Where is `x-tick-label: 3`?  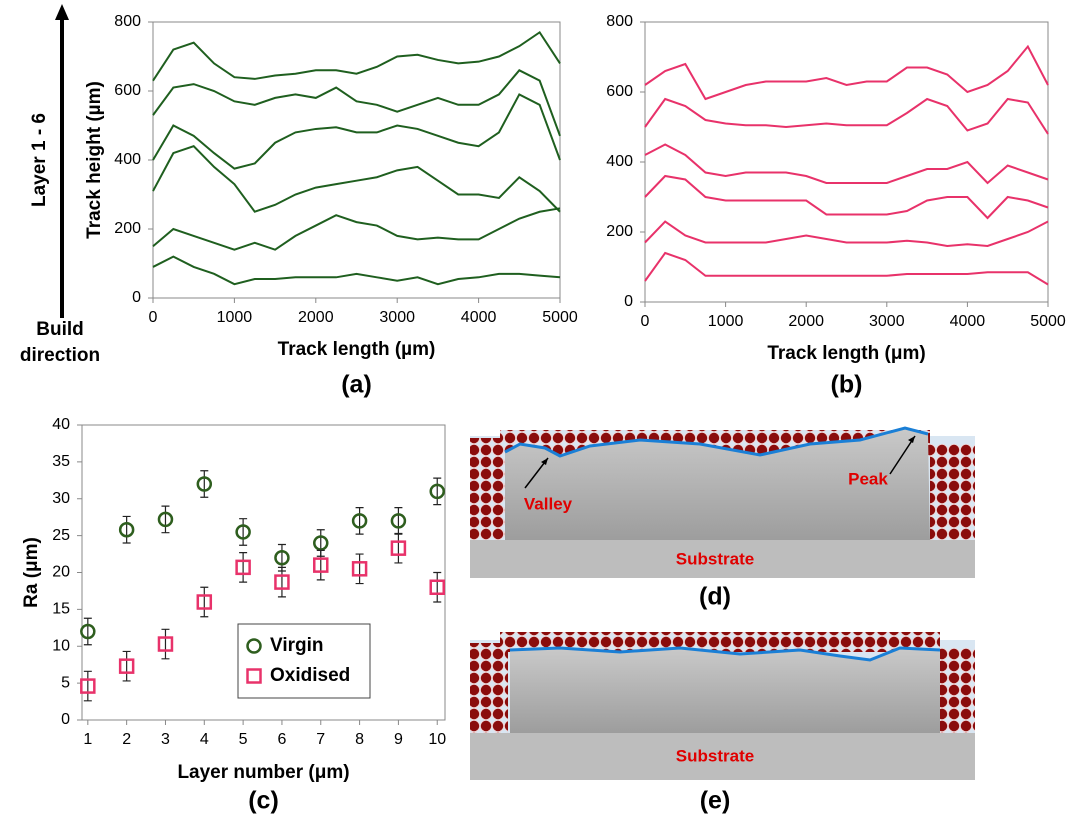
x-tick-label: 3 is located at coordinates (165, 739).